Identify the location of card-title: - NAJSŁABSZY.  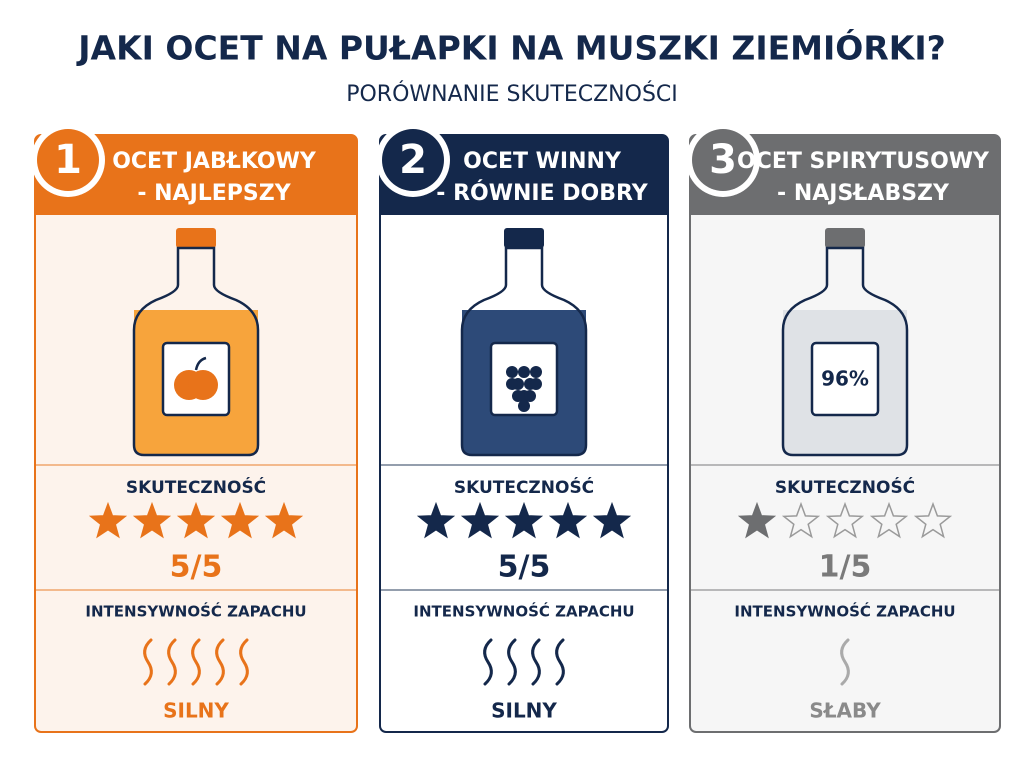
(863, 193).